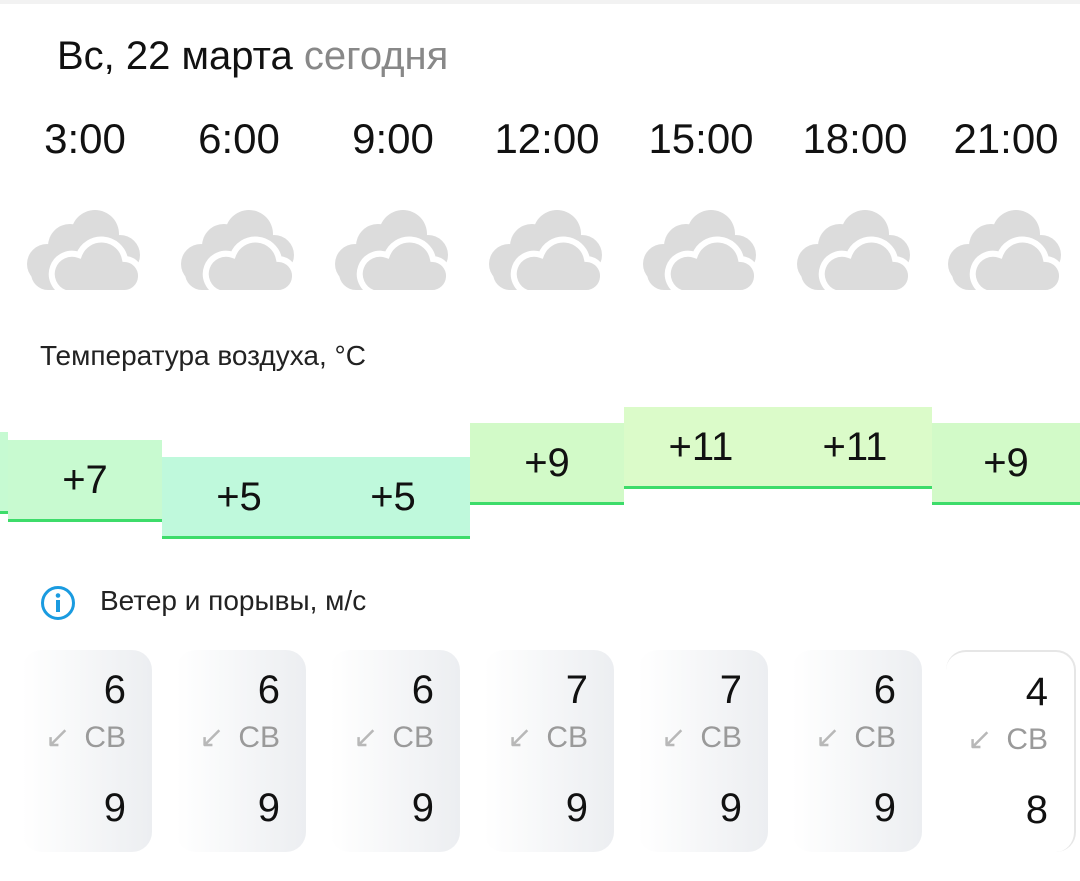 The height and width of the screenshot is (881, 1080). What do you see at coordinates (376, 56) in the screenshot?
I see `today-label: сегодня` at bounding box center [376, 56].